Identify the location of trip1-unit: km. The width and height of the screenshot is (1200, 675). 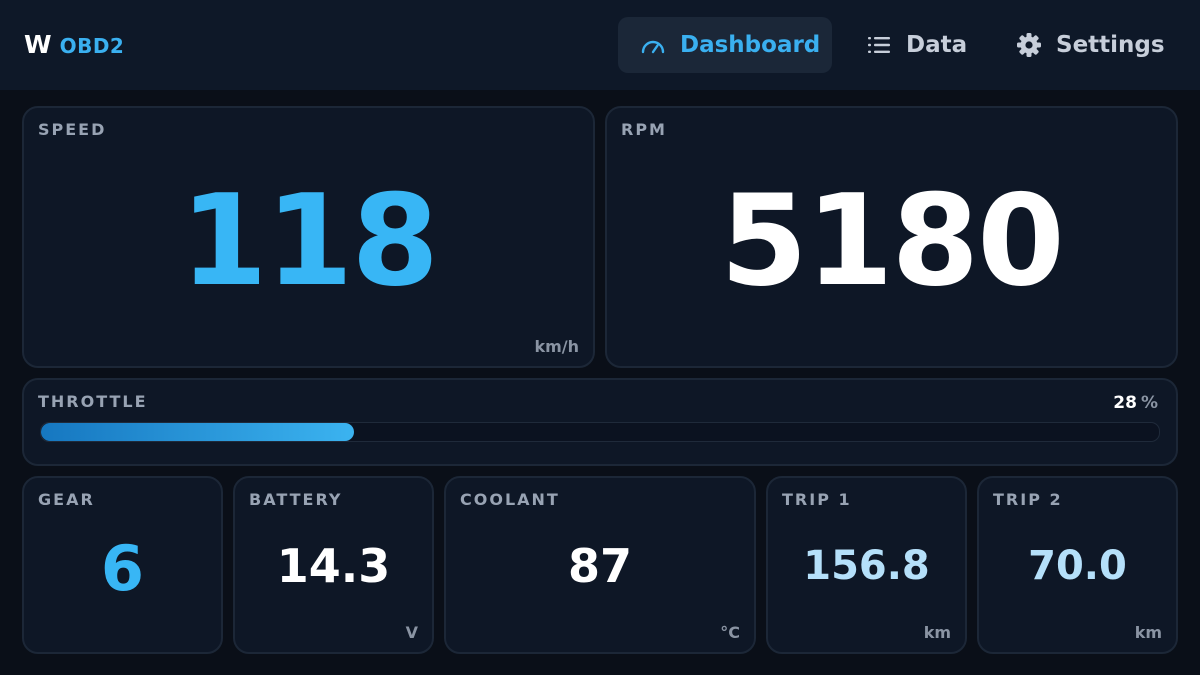
(937, 632).